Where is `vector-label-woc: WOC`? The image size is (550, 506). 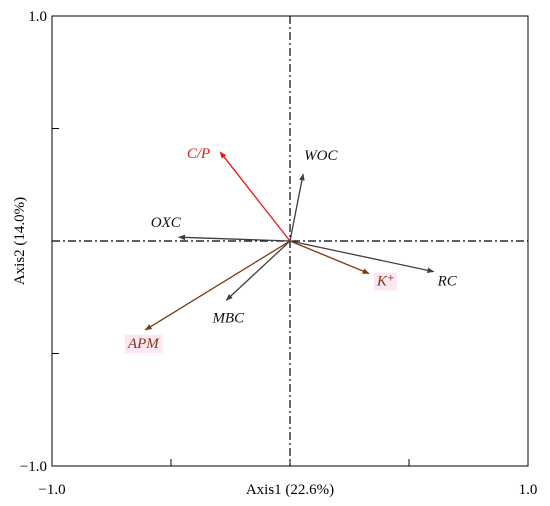
vector-label-woc: WOC is located at coordinates (321, 156).